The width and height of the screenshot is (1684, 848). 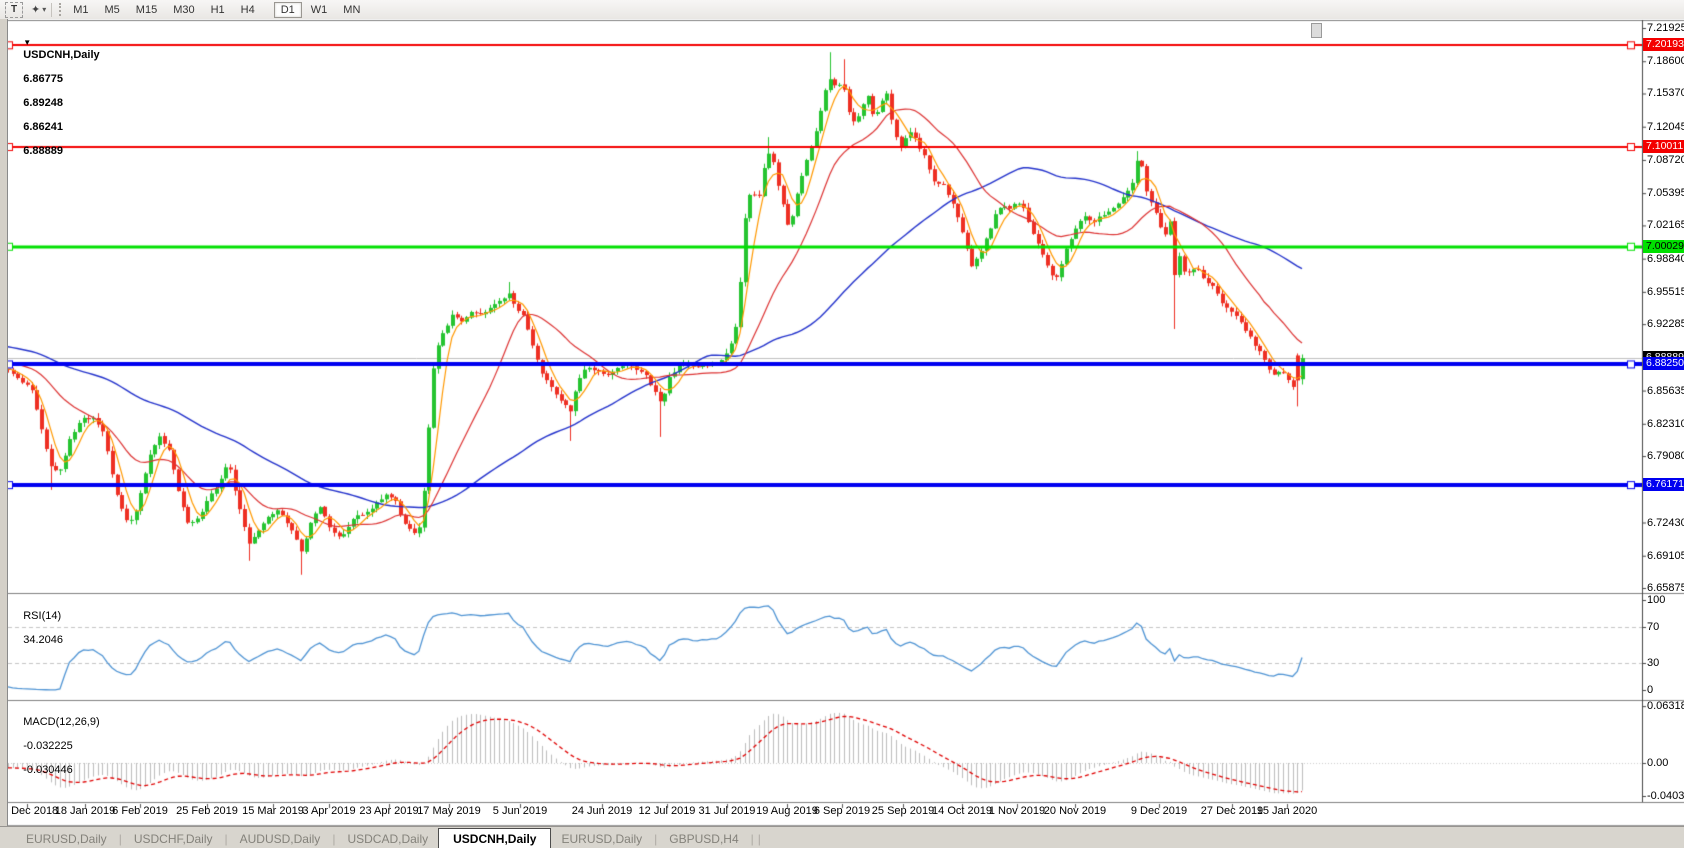 I want to click on toolbar-drag-handle, so click(x=60, y=9).